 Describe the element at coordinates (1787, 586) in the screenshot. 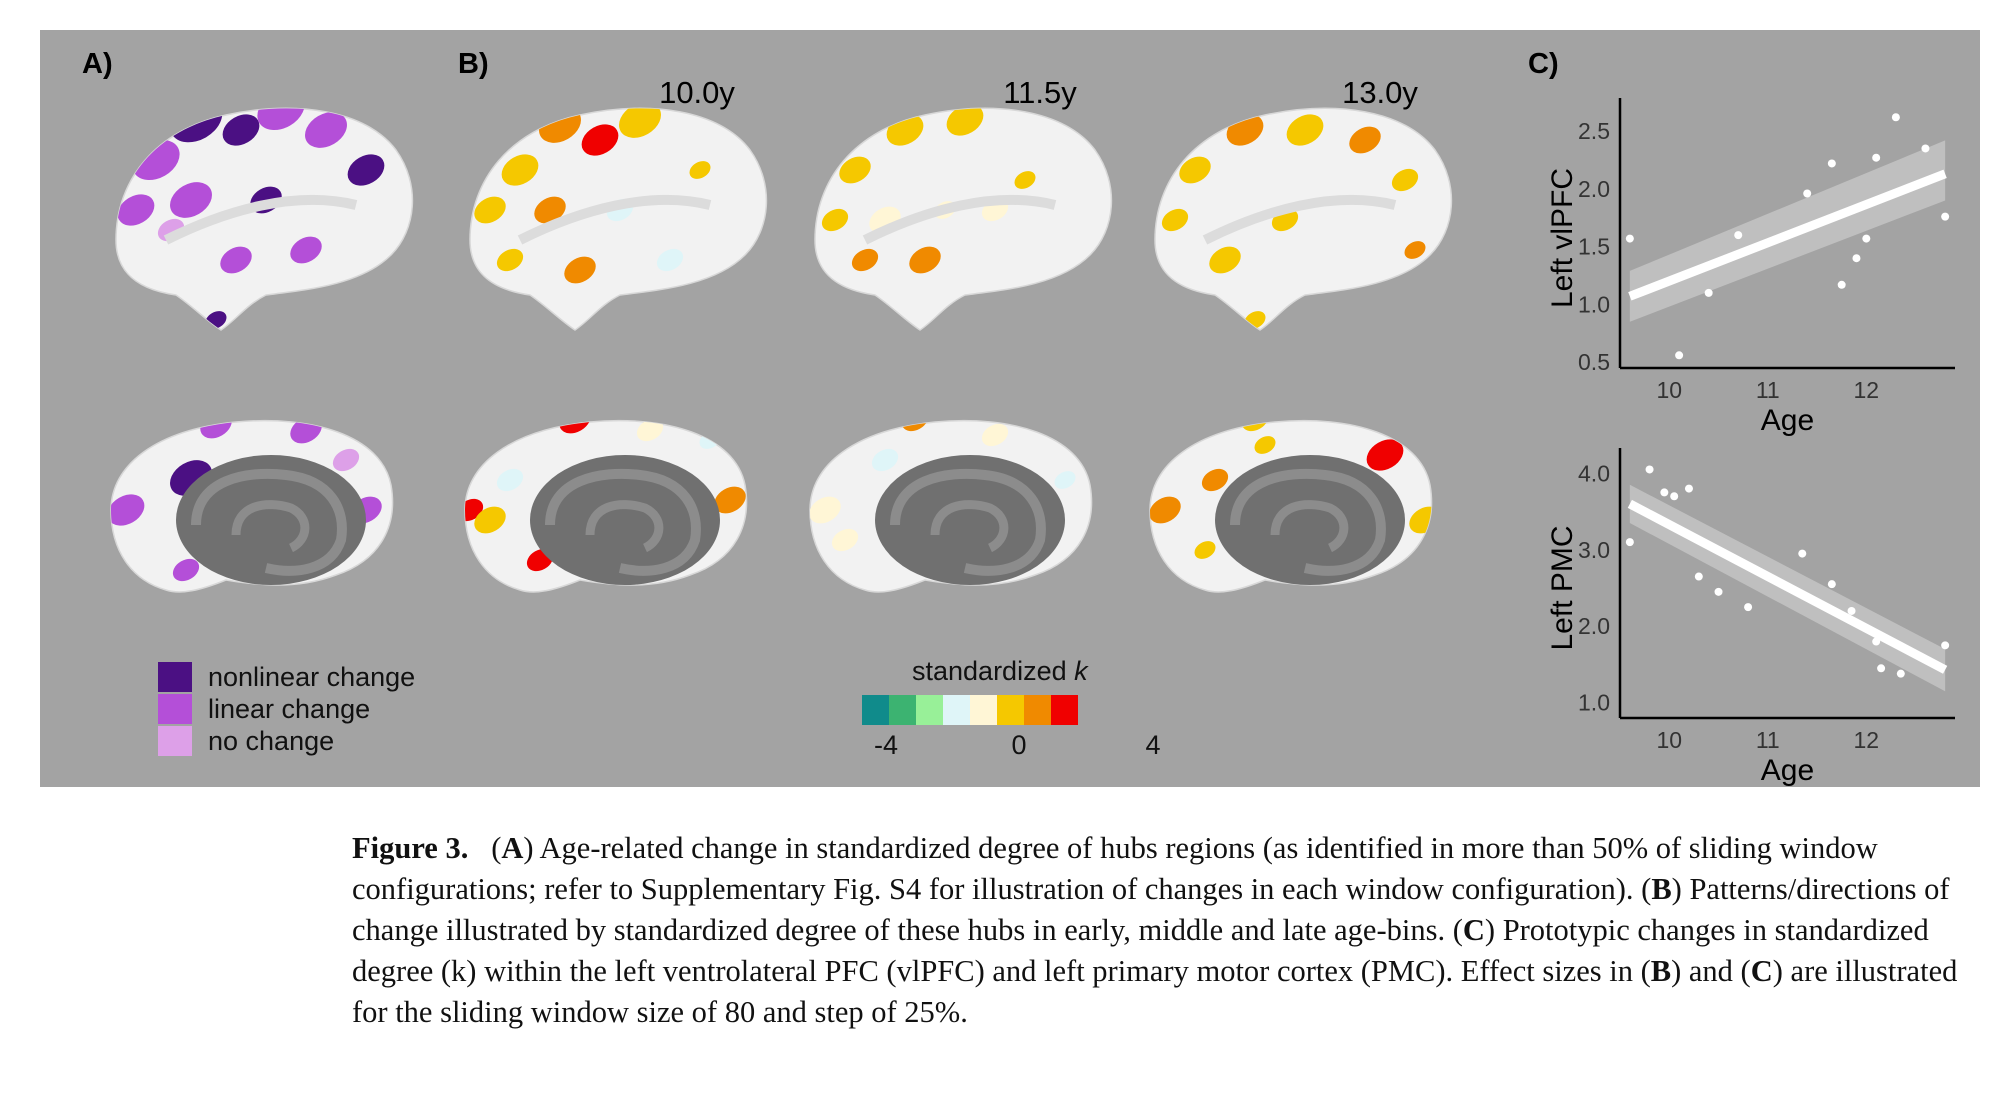

I see `fit-line` at that location.